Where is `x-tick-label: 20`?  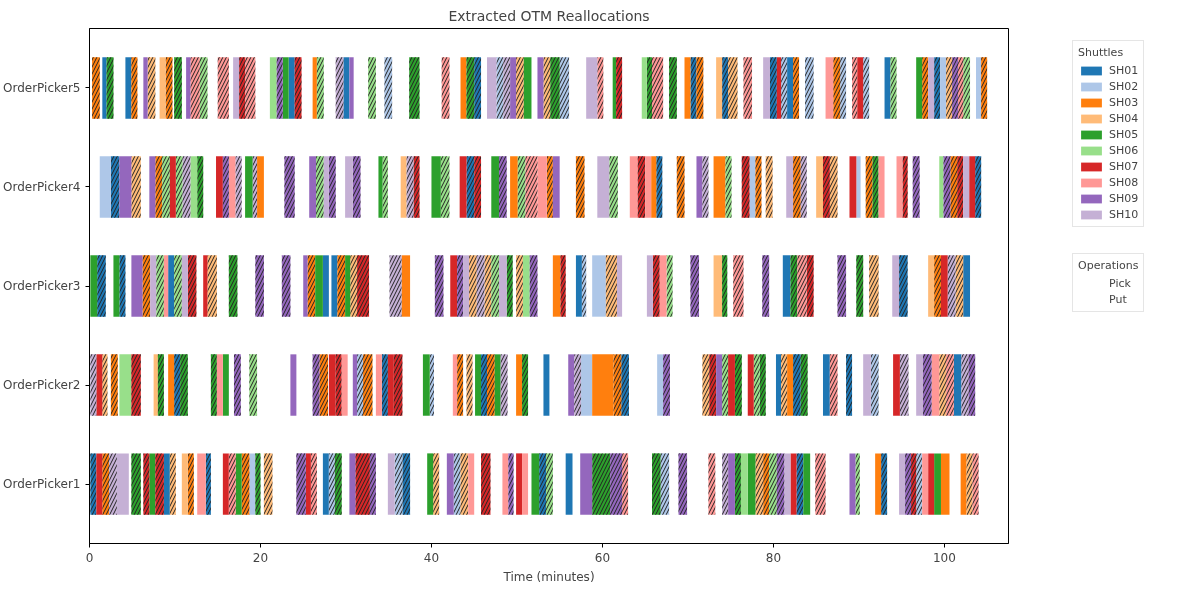
x-tick-label: 20 is located at coordinates (260, 557).